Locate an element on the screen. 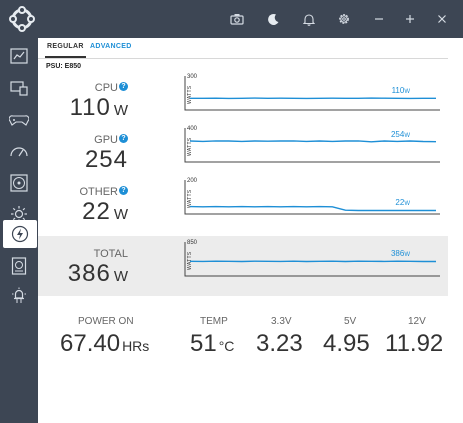 This screenshot has width=463, height=423. power-on-unit: HRs is located at coordinates (136, 346).